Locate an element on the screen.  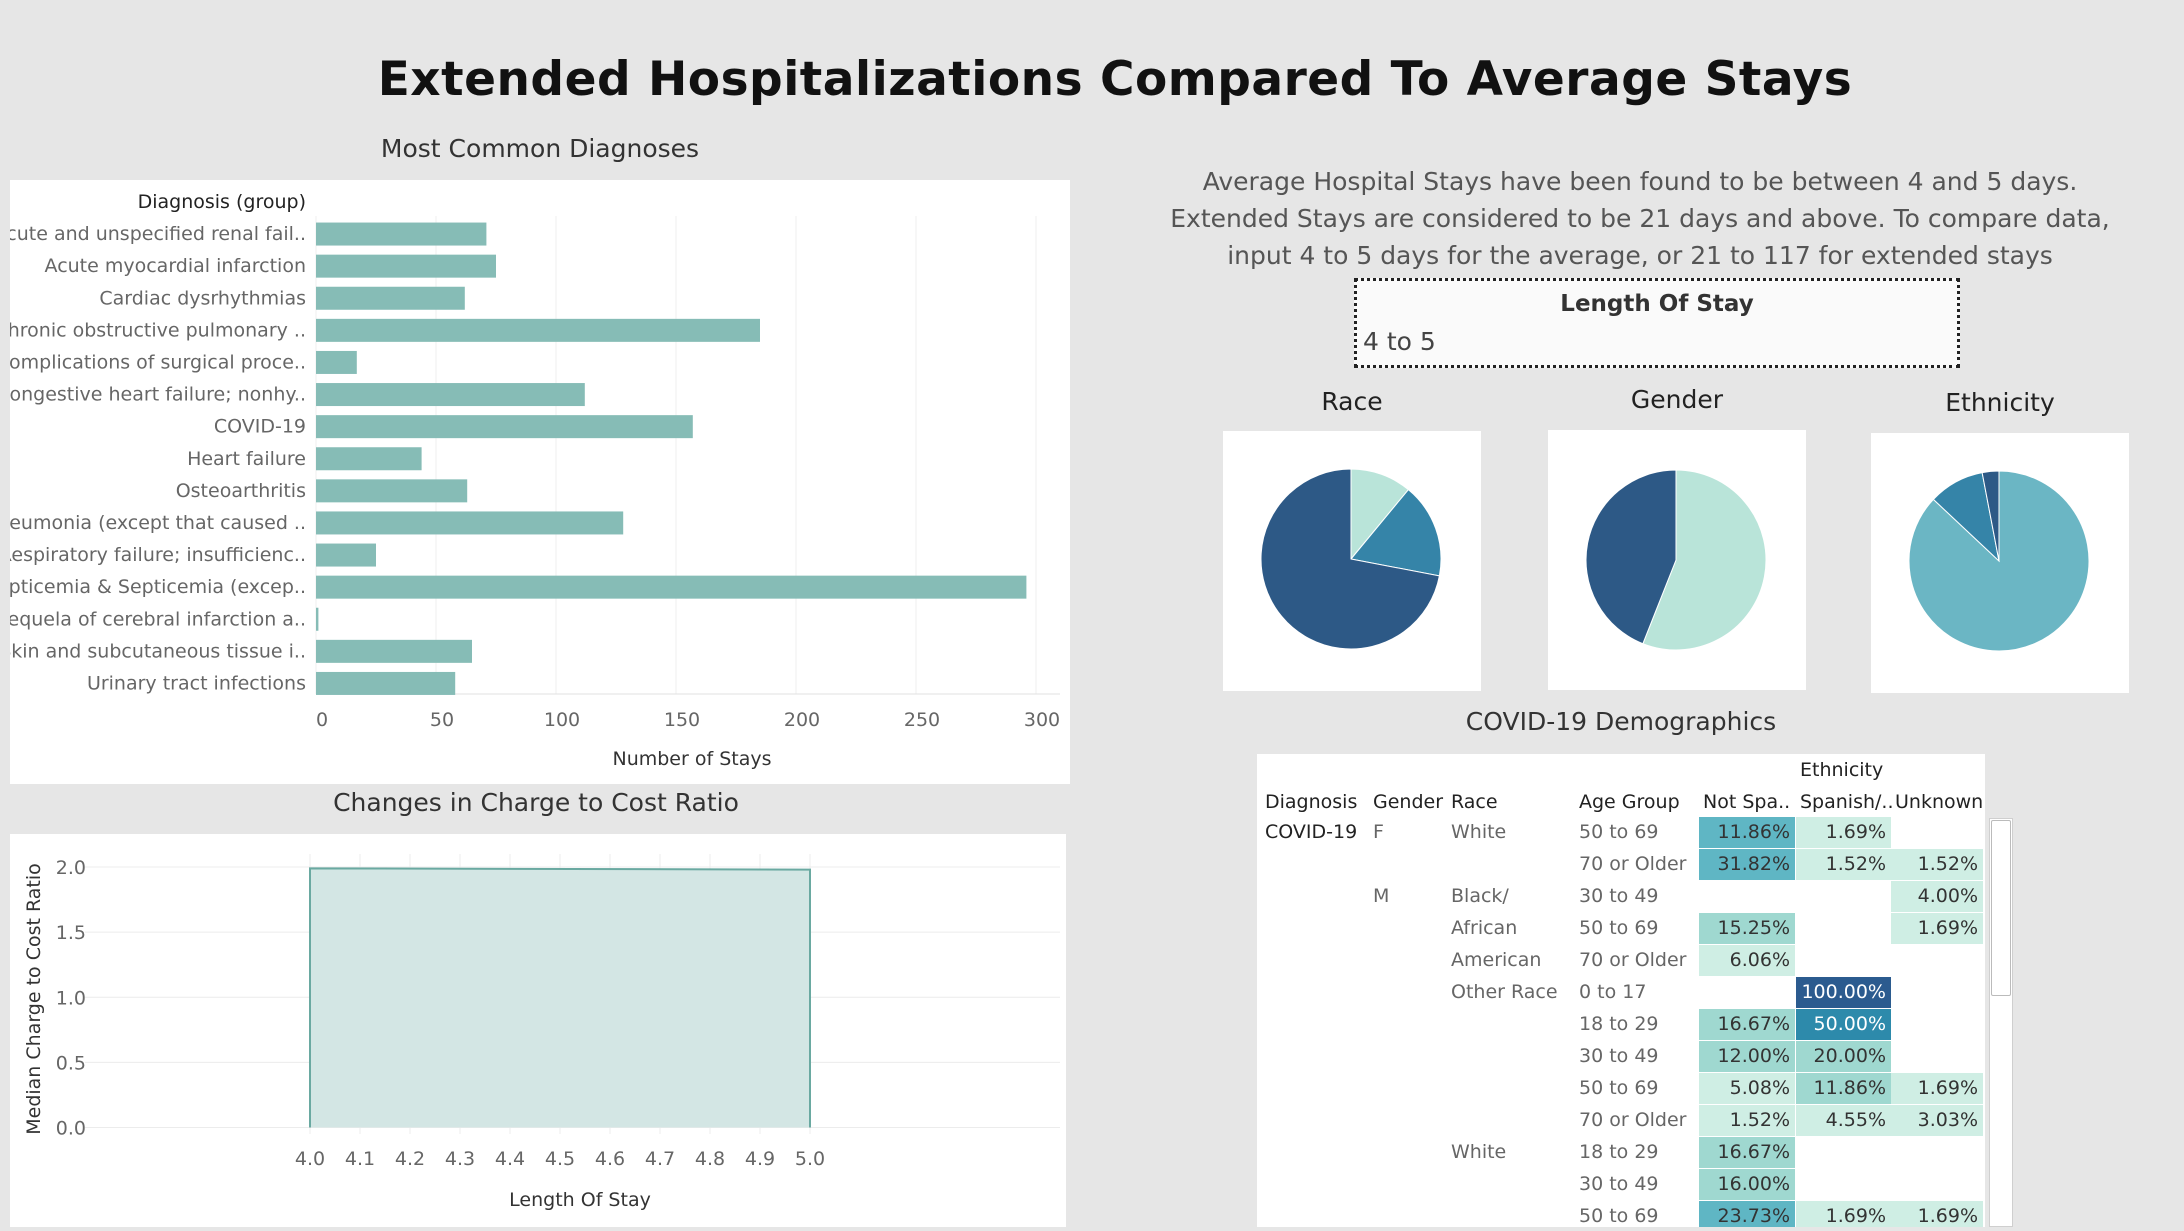
column-header: Age Group is located at coordinates (1629, 802).